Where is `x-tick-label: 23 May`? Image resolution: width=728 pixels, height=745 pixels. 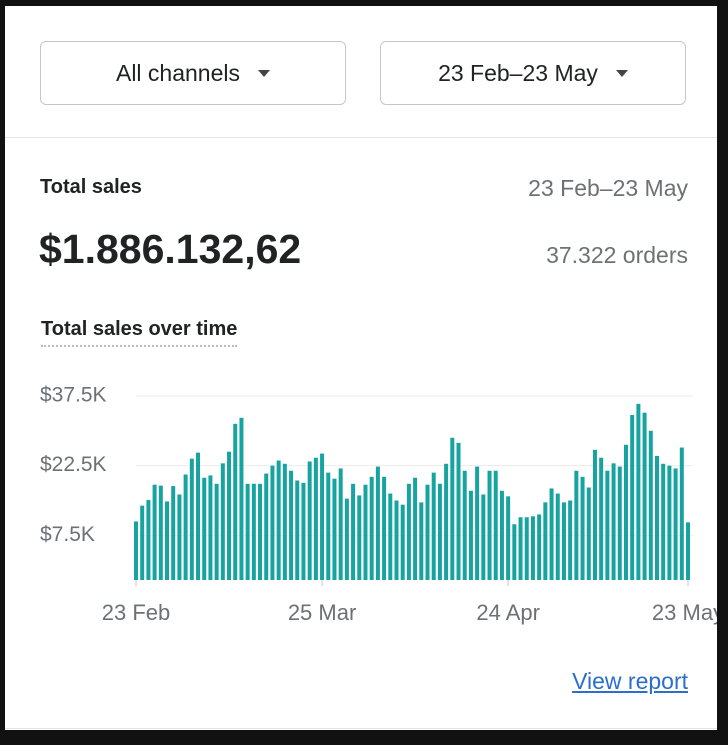 x-tick-label: 23 May is located at coordinates (684, 612).